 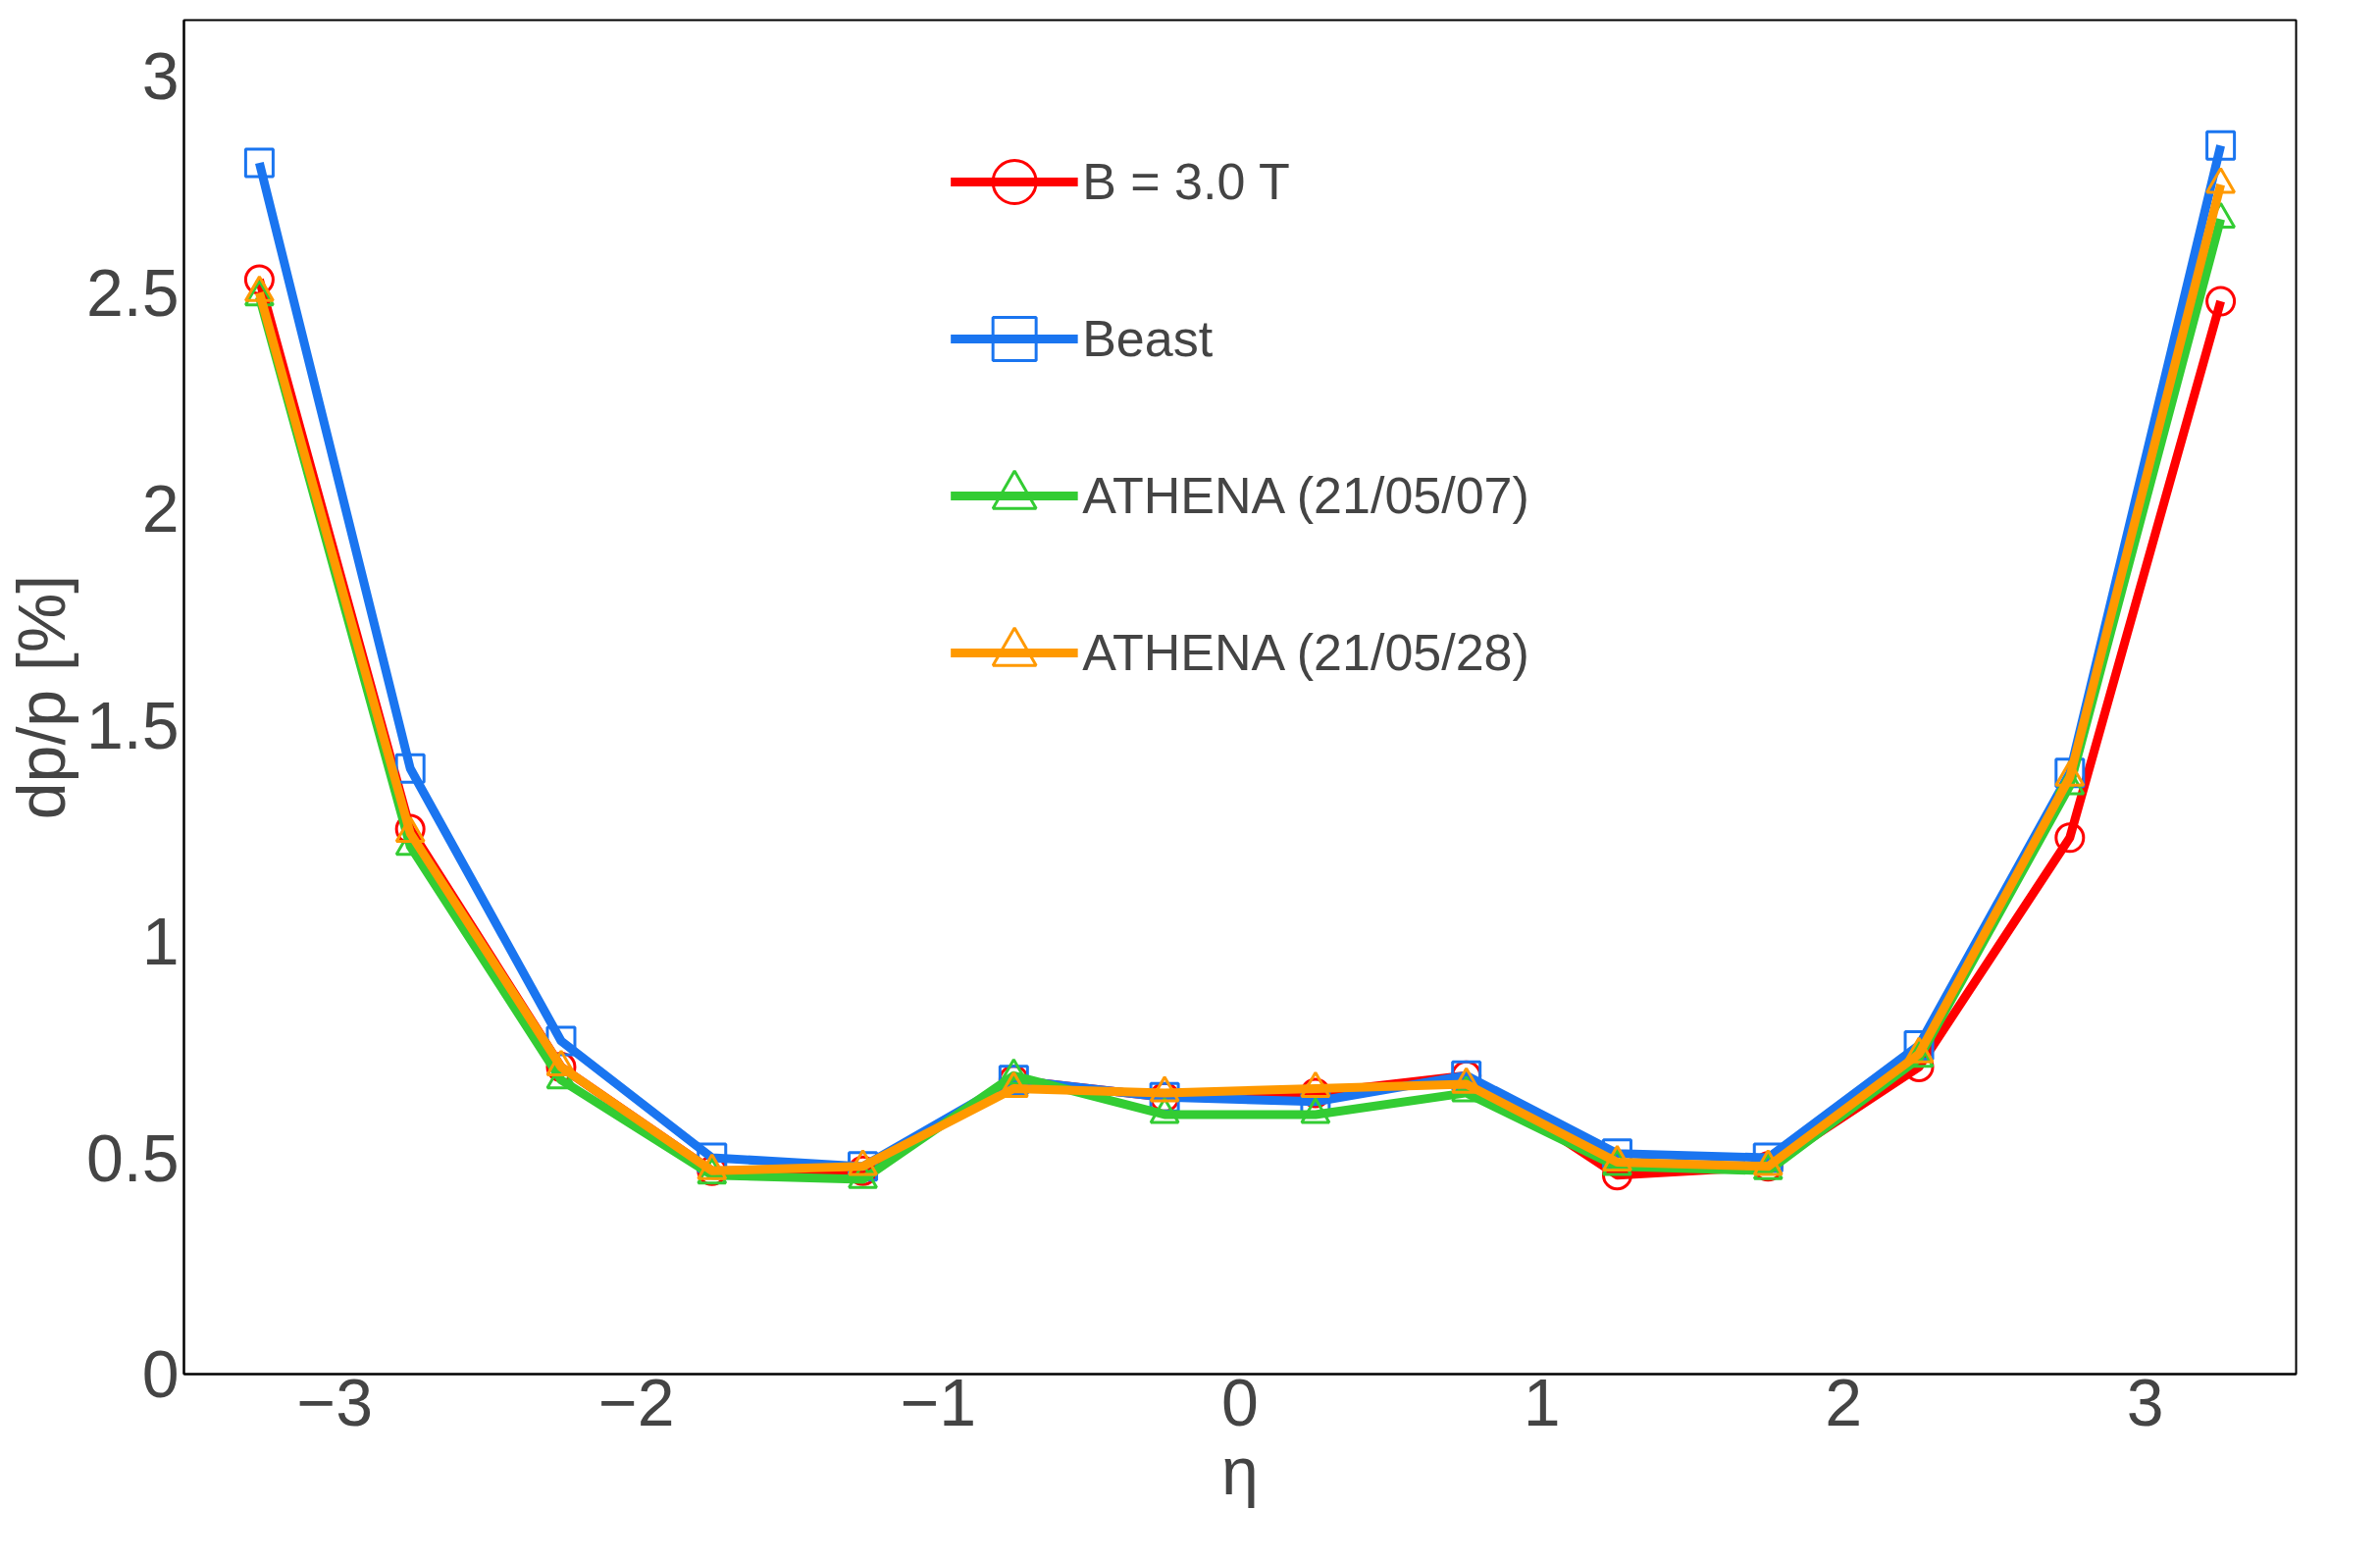 I want to click on legend-label: B = 3.0 T, so click(x=1186, y=181).